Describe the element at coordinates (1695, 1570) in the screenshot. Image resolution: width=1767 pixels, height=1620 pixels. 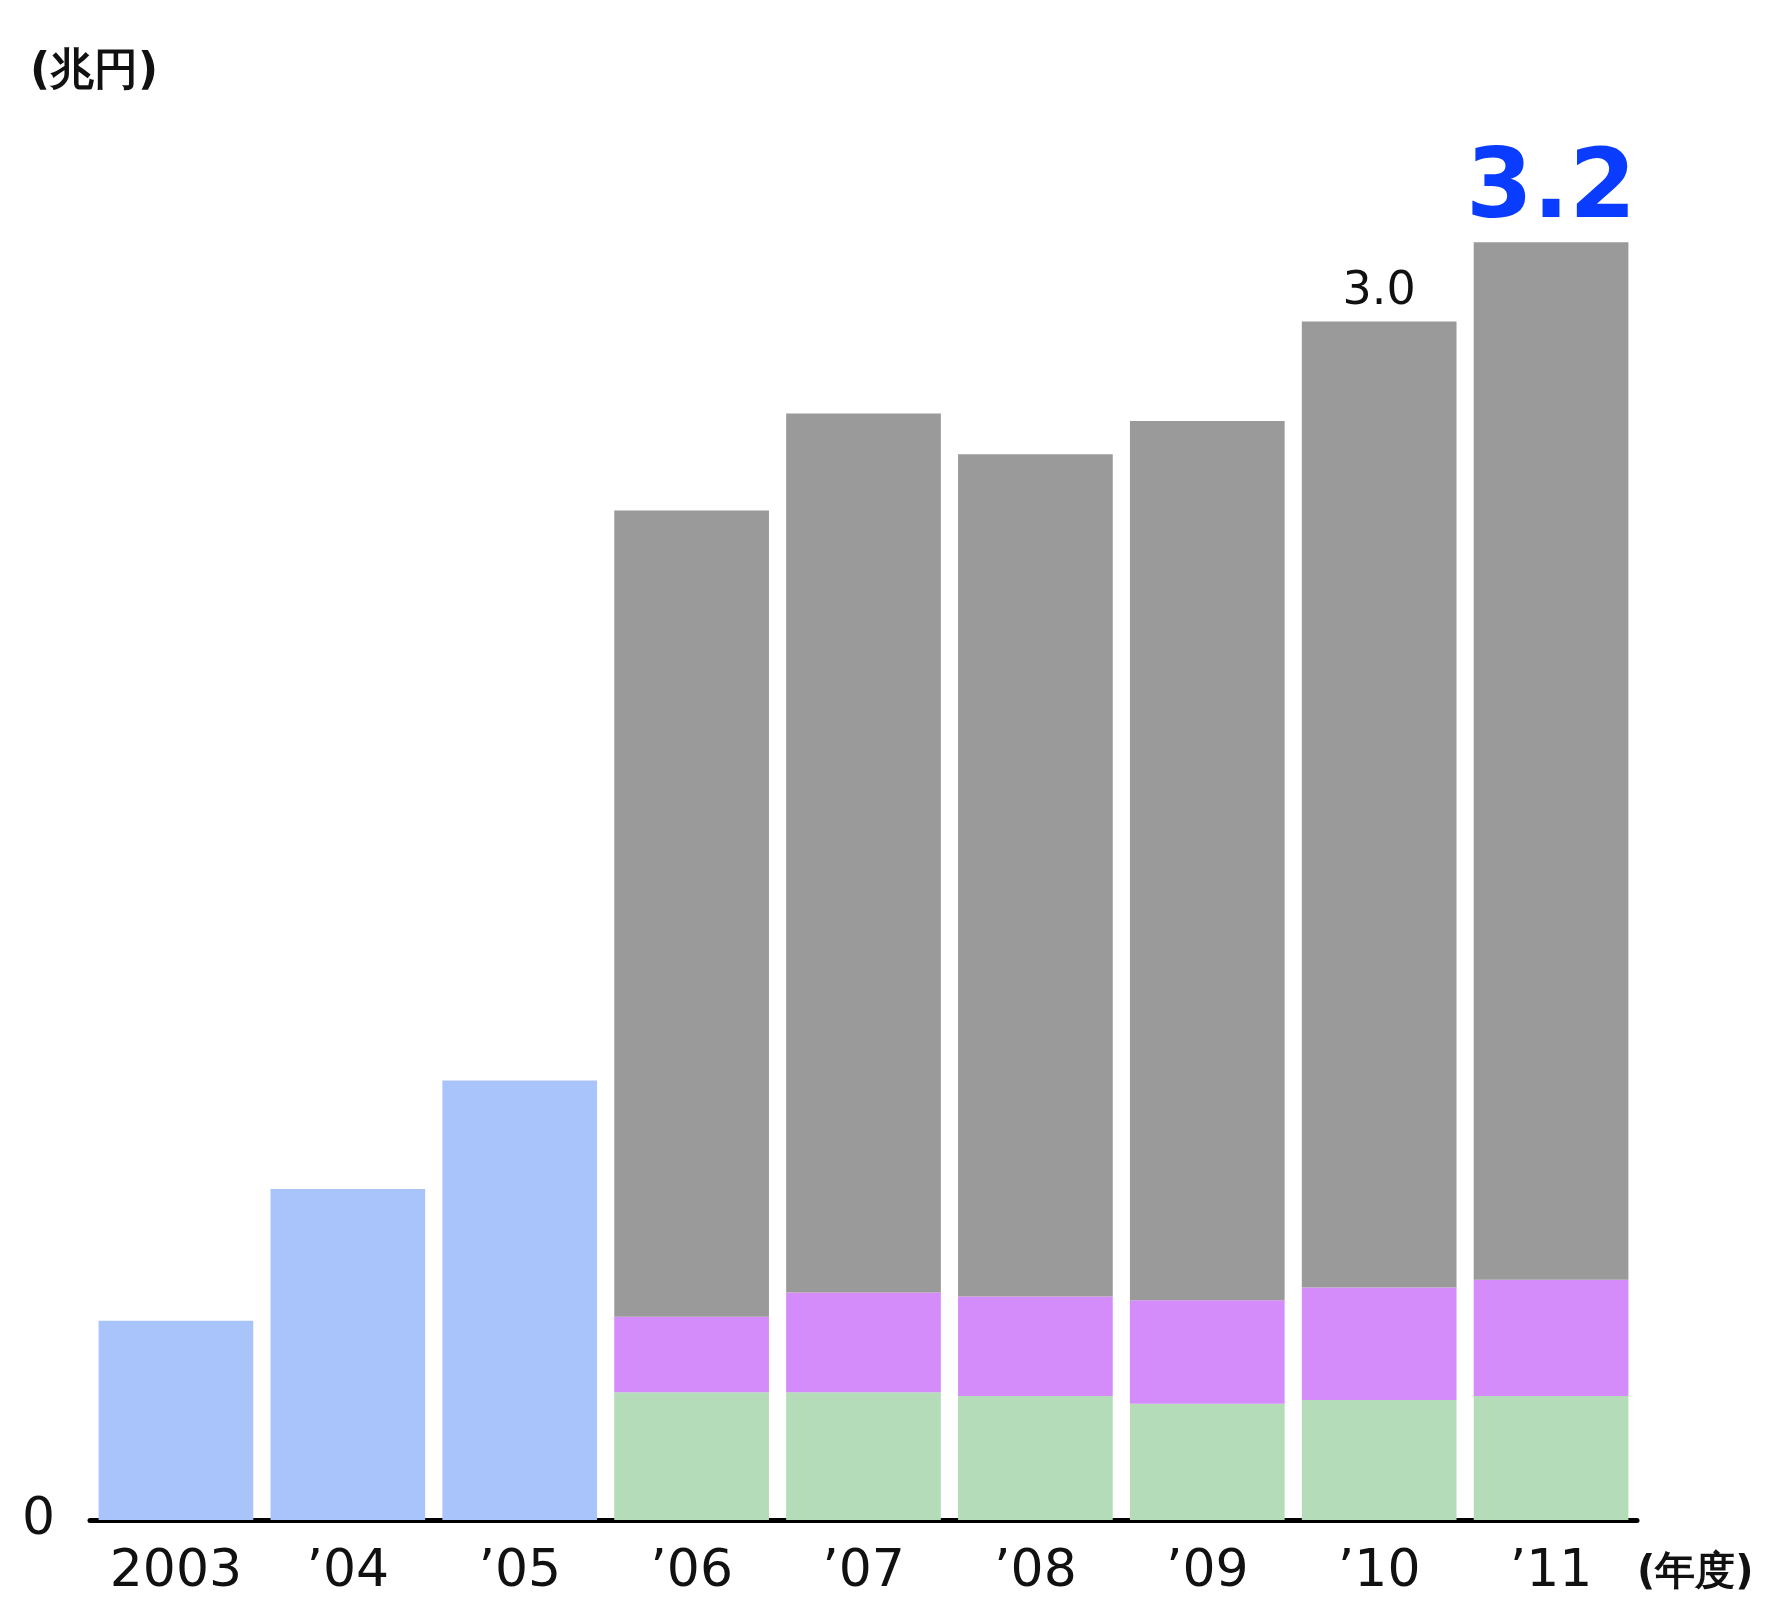
I see `x-axis-title: (年度)` at that location.